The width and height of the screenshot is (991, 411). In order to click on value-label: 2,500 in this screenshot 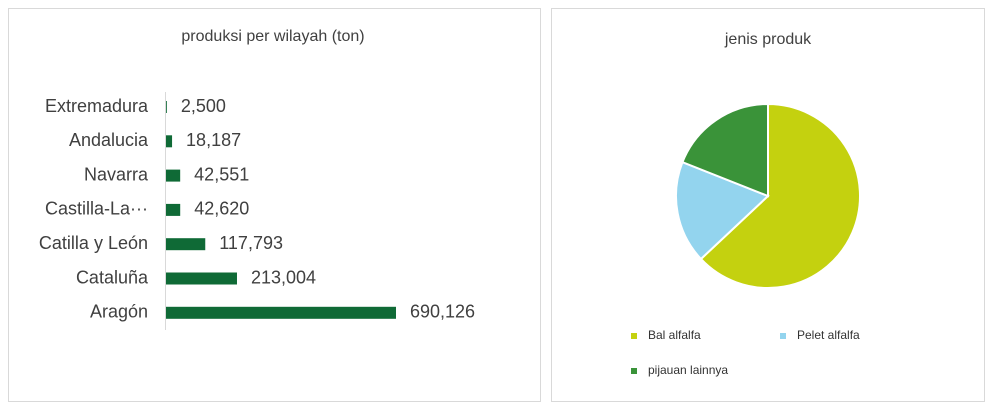, I will do `click(203, 106)`.